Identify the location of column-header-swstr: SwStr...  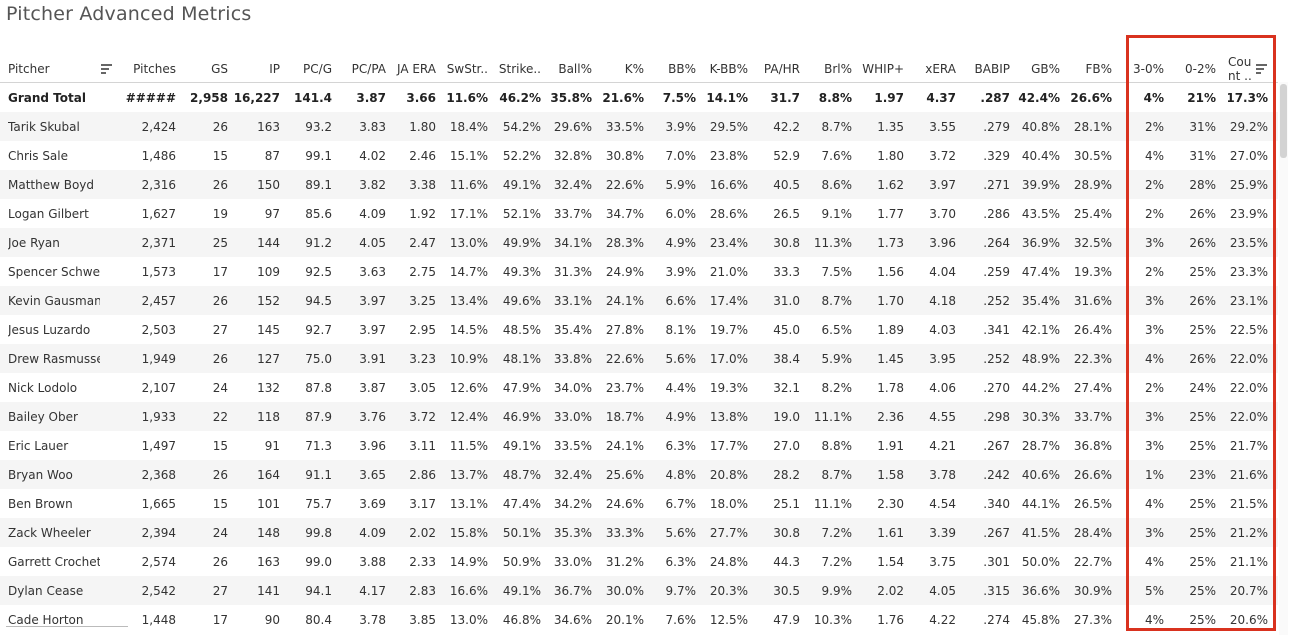
(467, 69).